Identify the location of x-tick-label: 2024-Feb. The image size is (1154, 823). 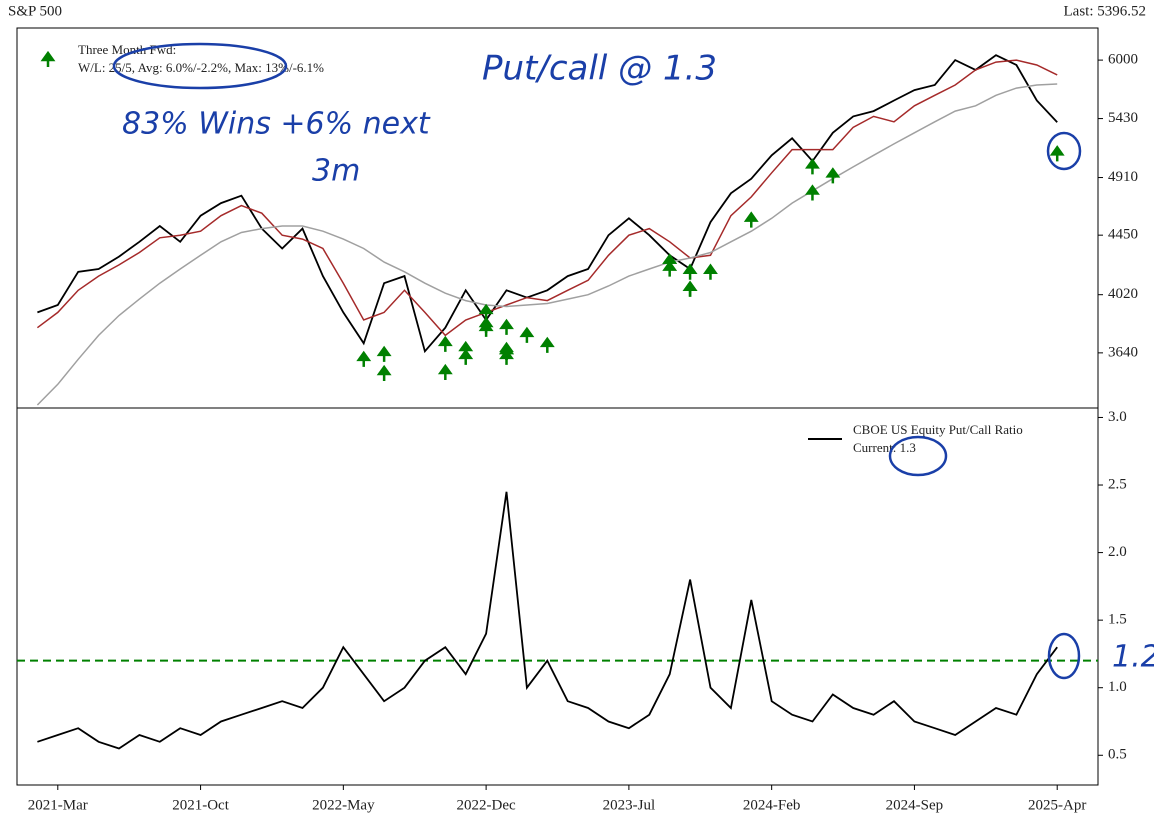
(772, 805).